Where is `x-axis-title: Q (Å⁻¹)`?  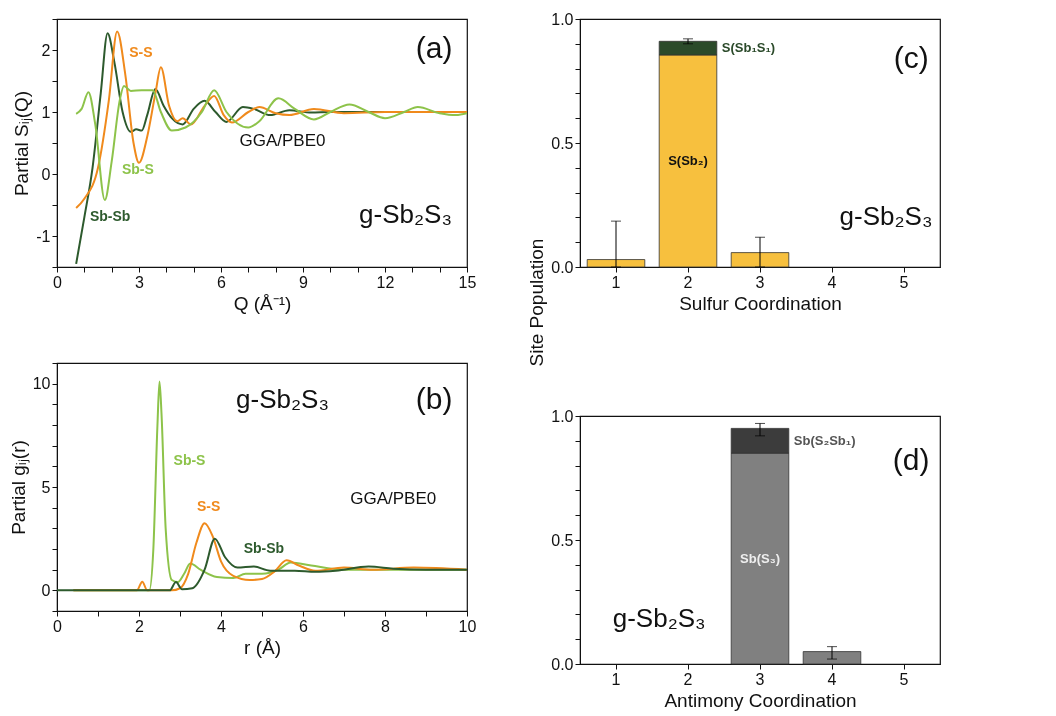 x-axis-title: Q (Å⁻¹) is located at coordinates (262, 303).